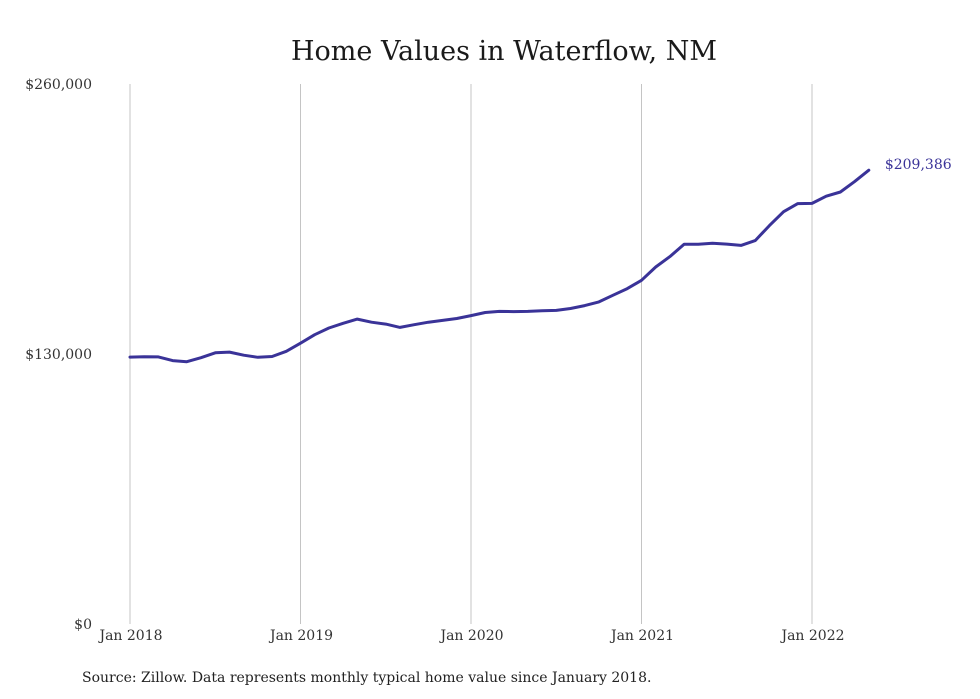  I want to click on x-tick-label: Jan 2022, so click(811, 636).